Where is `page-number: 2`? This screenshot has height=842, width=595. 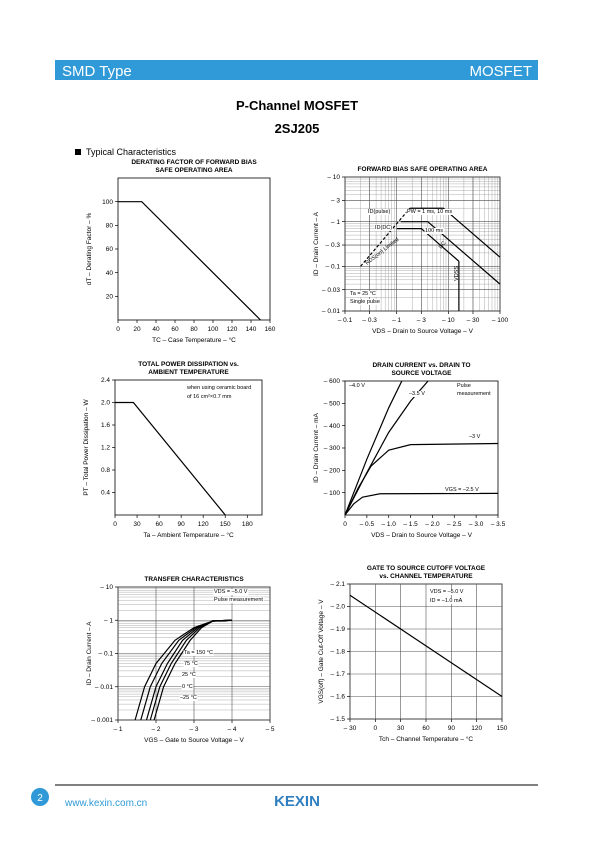 page-number: 2 is located at coordinates (40, 798).